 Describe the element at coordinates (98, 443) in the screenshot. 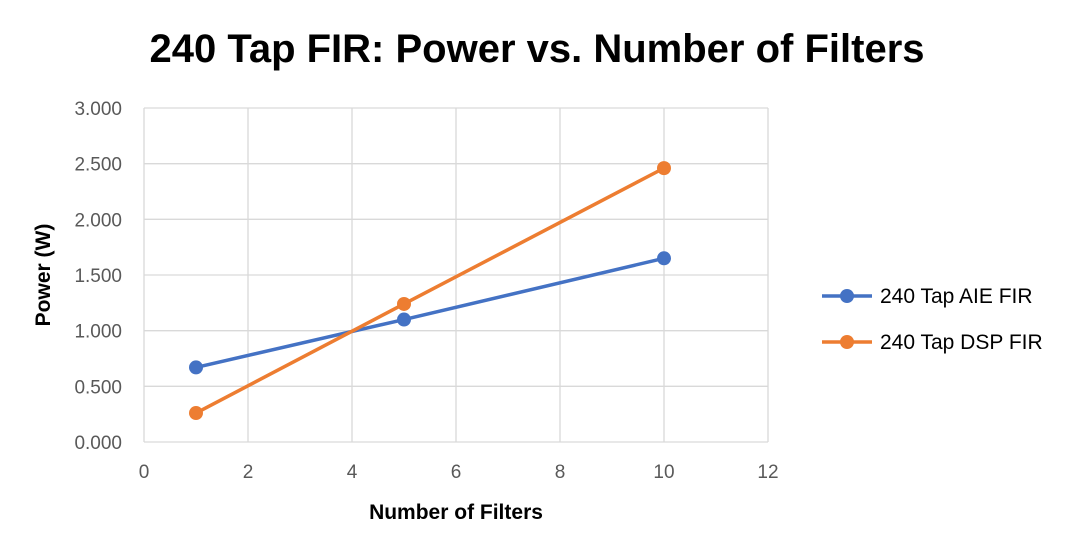

I see `y-tick-label-0: 0.000` at that location.